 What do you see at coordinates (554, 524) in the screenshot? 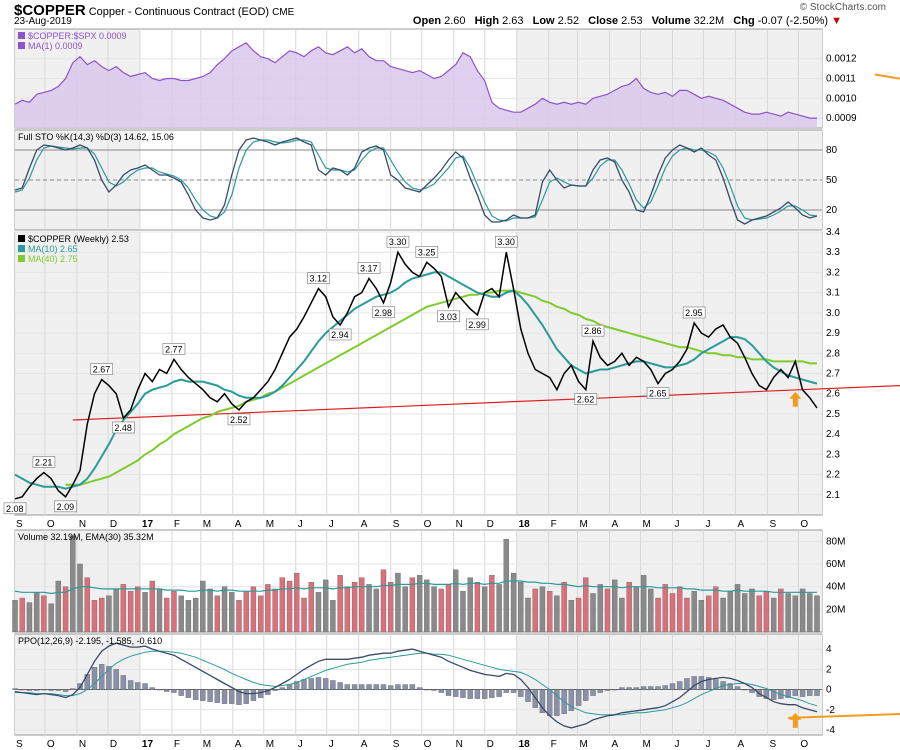
I see `xtick-label-top-17: F` at bounding box center [554, 524].